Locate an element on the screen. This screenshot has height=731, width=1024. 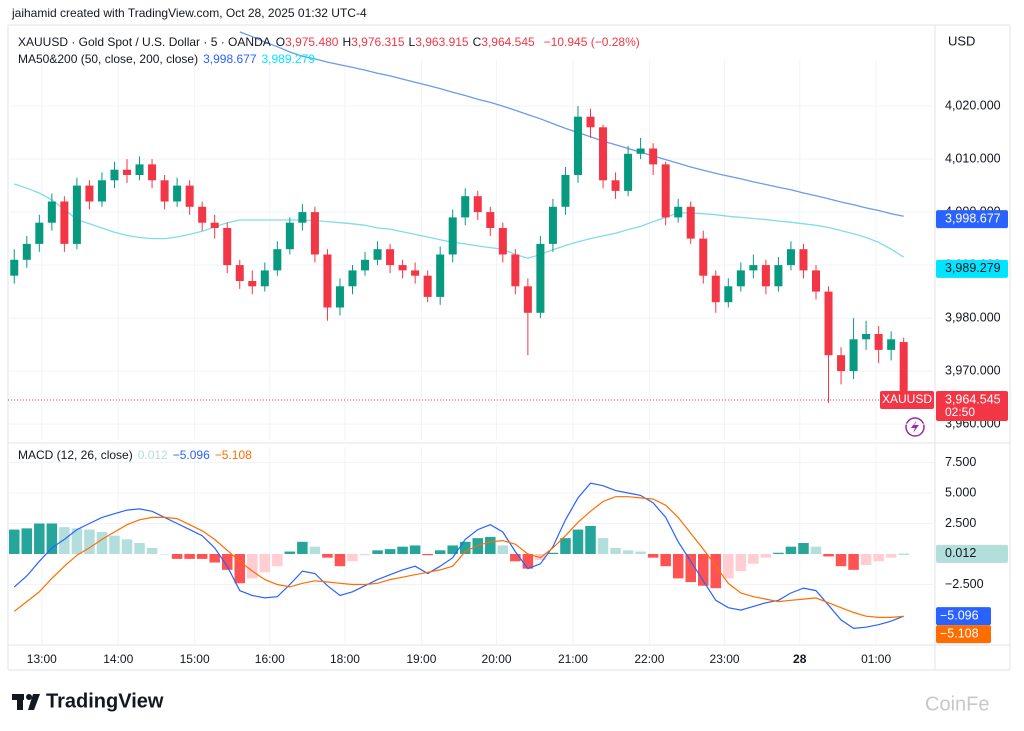
x-tick-label: 14:00 is located at coordinates (118, 659).